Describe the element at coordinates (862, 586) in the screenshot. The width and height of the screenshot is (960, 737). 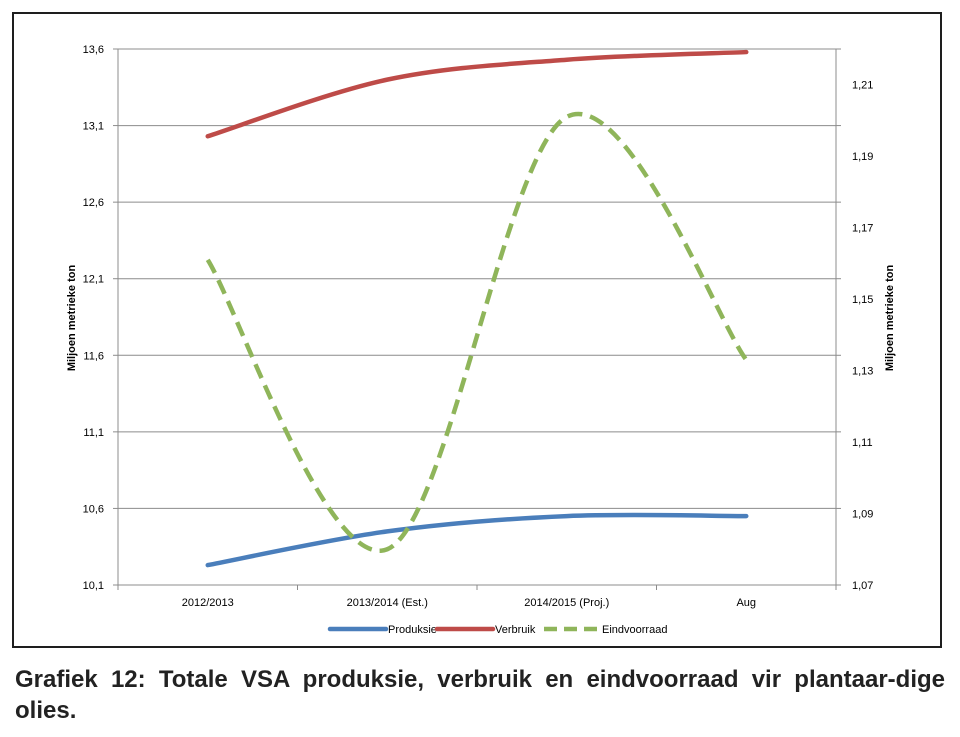
I see `right-tick-label: 1,07` at that location.